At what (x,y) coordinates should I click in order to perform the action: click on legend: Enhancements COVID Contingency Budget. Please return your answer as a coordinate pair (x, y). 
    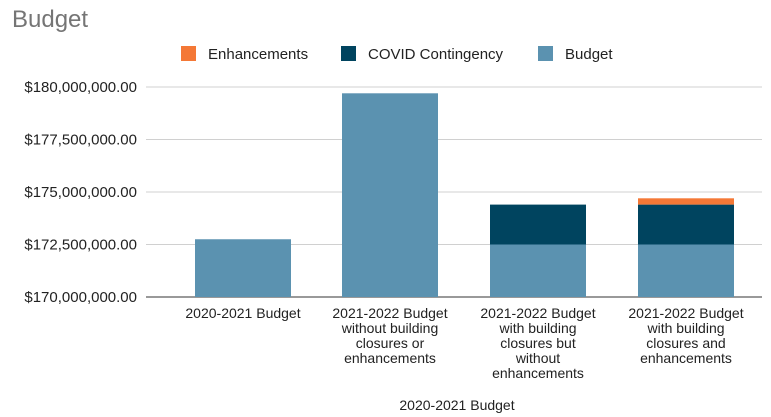
    Looking at the image, I should click on (397, 54).